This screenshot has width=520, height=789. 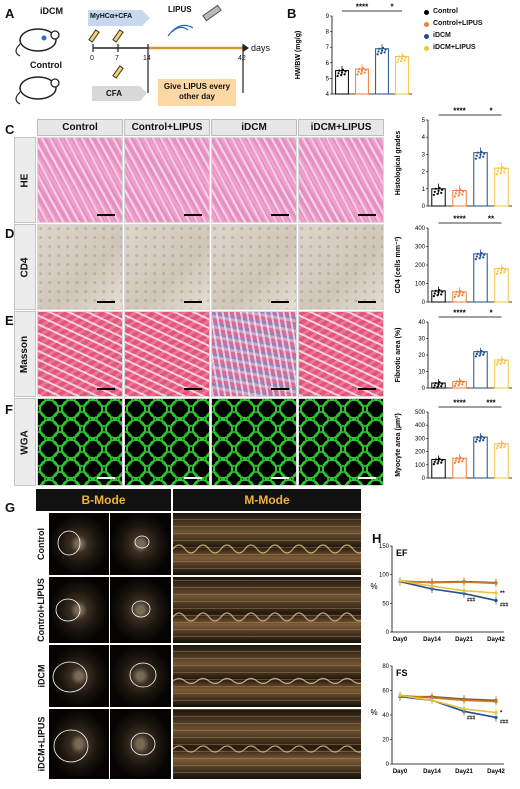 I want to click on bmode-header: B-Mode, so click(x=103, y=500).